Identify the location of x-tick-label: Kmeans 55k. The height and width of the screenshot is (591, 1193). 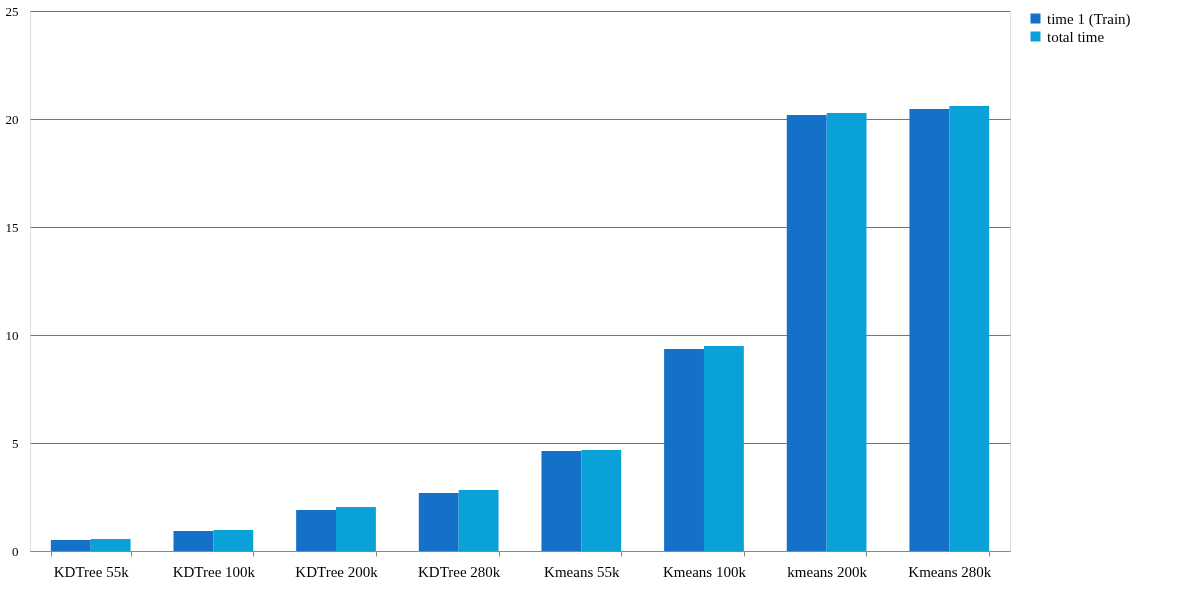
(582, 571).